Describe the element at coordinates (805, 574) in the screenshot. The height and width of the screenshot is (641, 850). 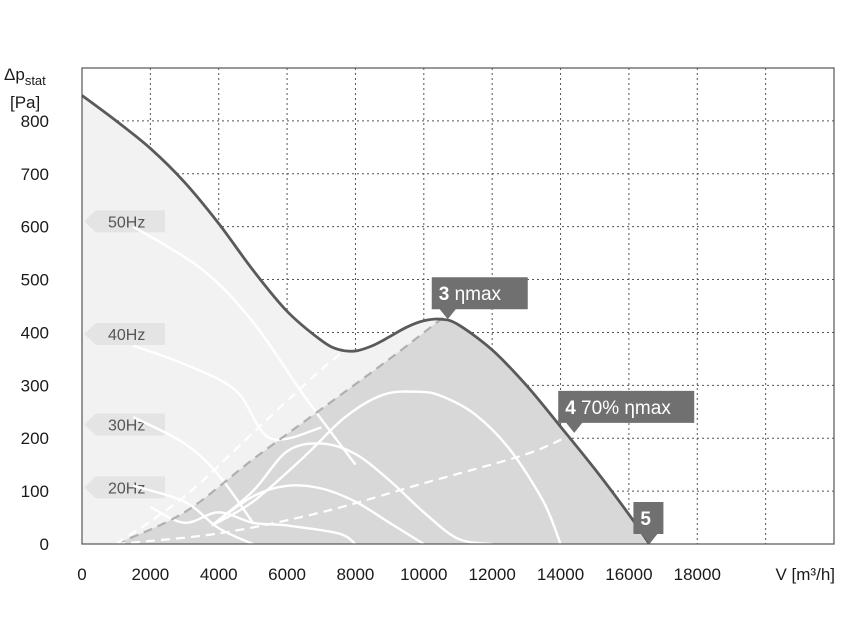
I see `x-axis-label: V [m³/h]` at that location.